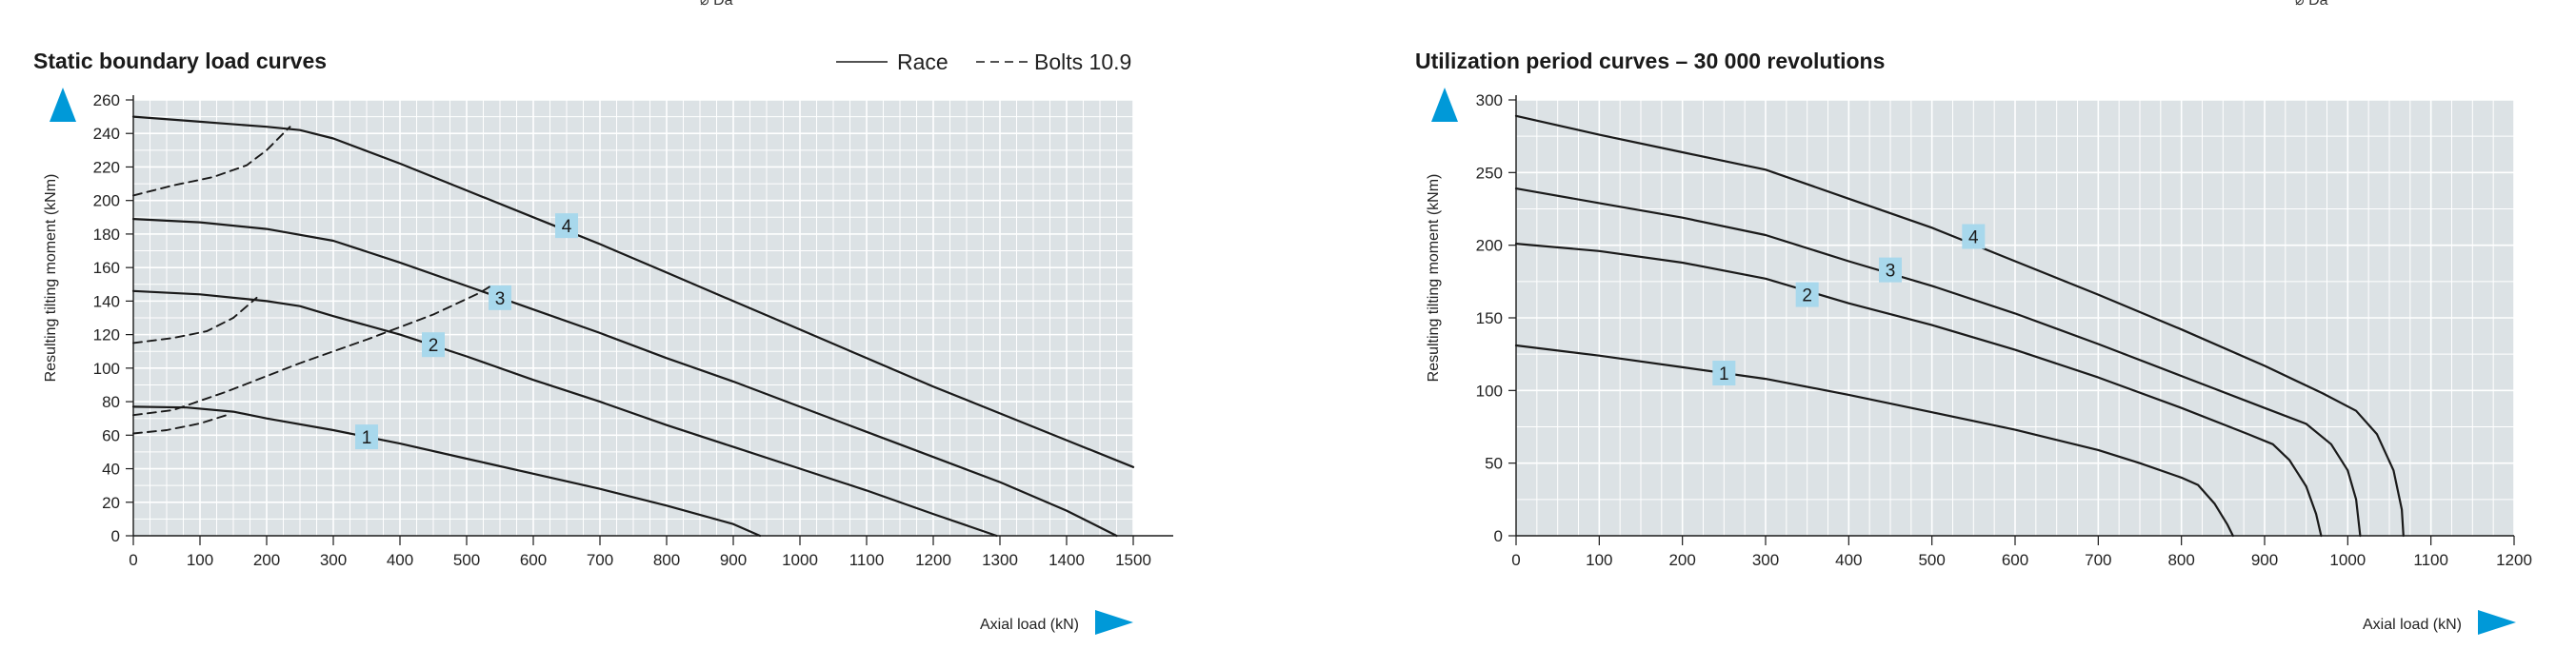  Describe the element at coordinates (1494, 464) in the screenshot. I see `y-tick-label: 50` at that location.